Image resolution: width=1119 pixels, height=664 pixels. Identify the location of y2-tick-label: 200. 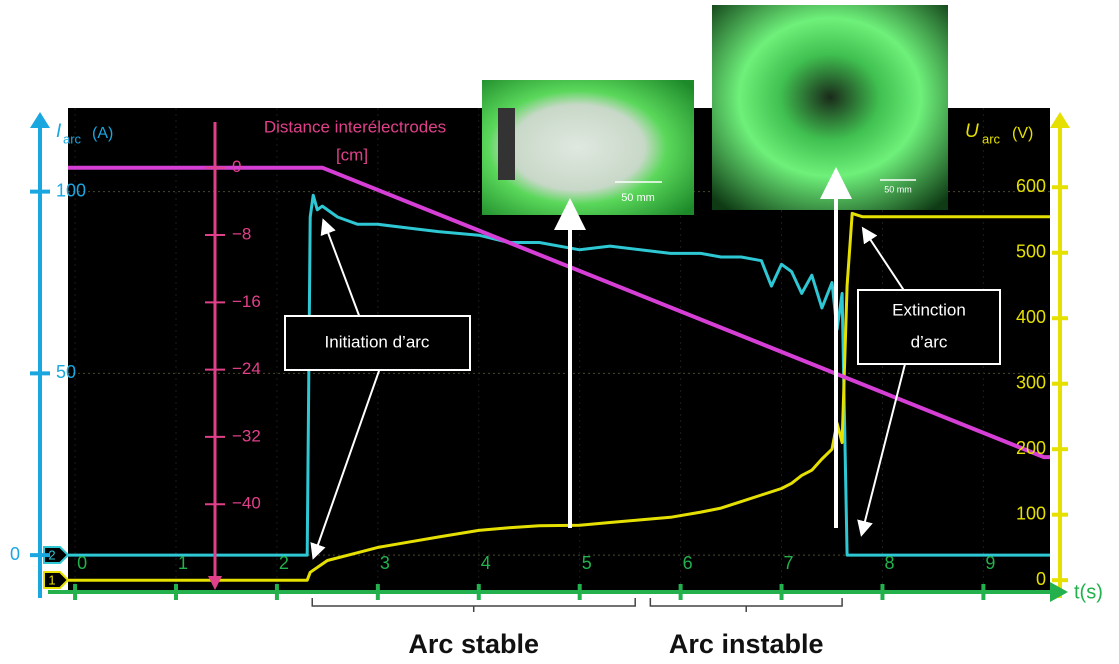
(1031, 448).